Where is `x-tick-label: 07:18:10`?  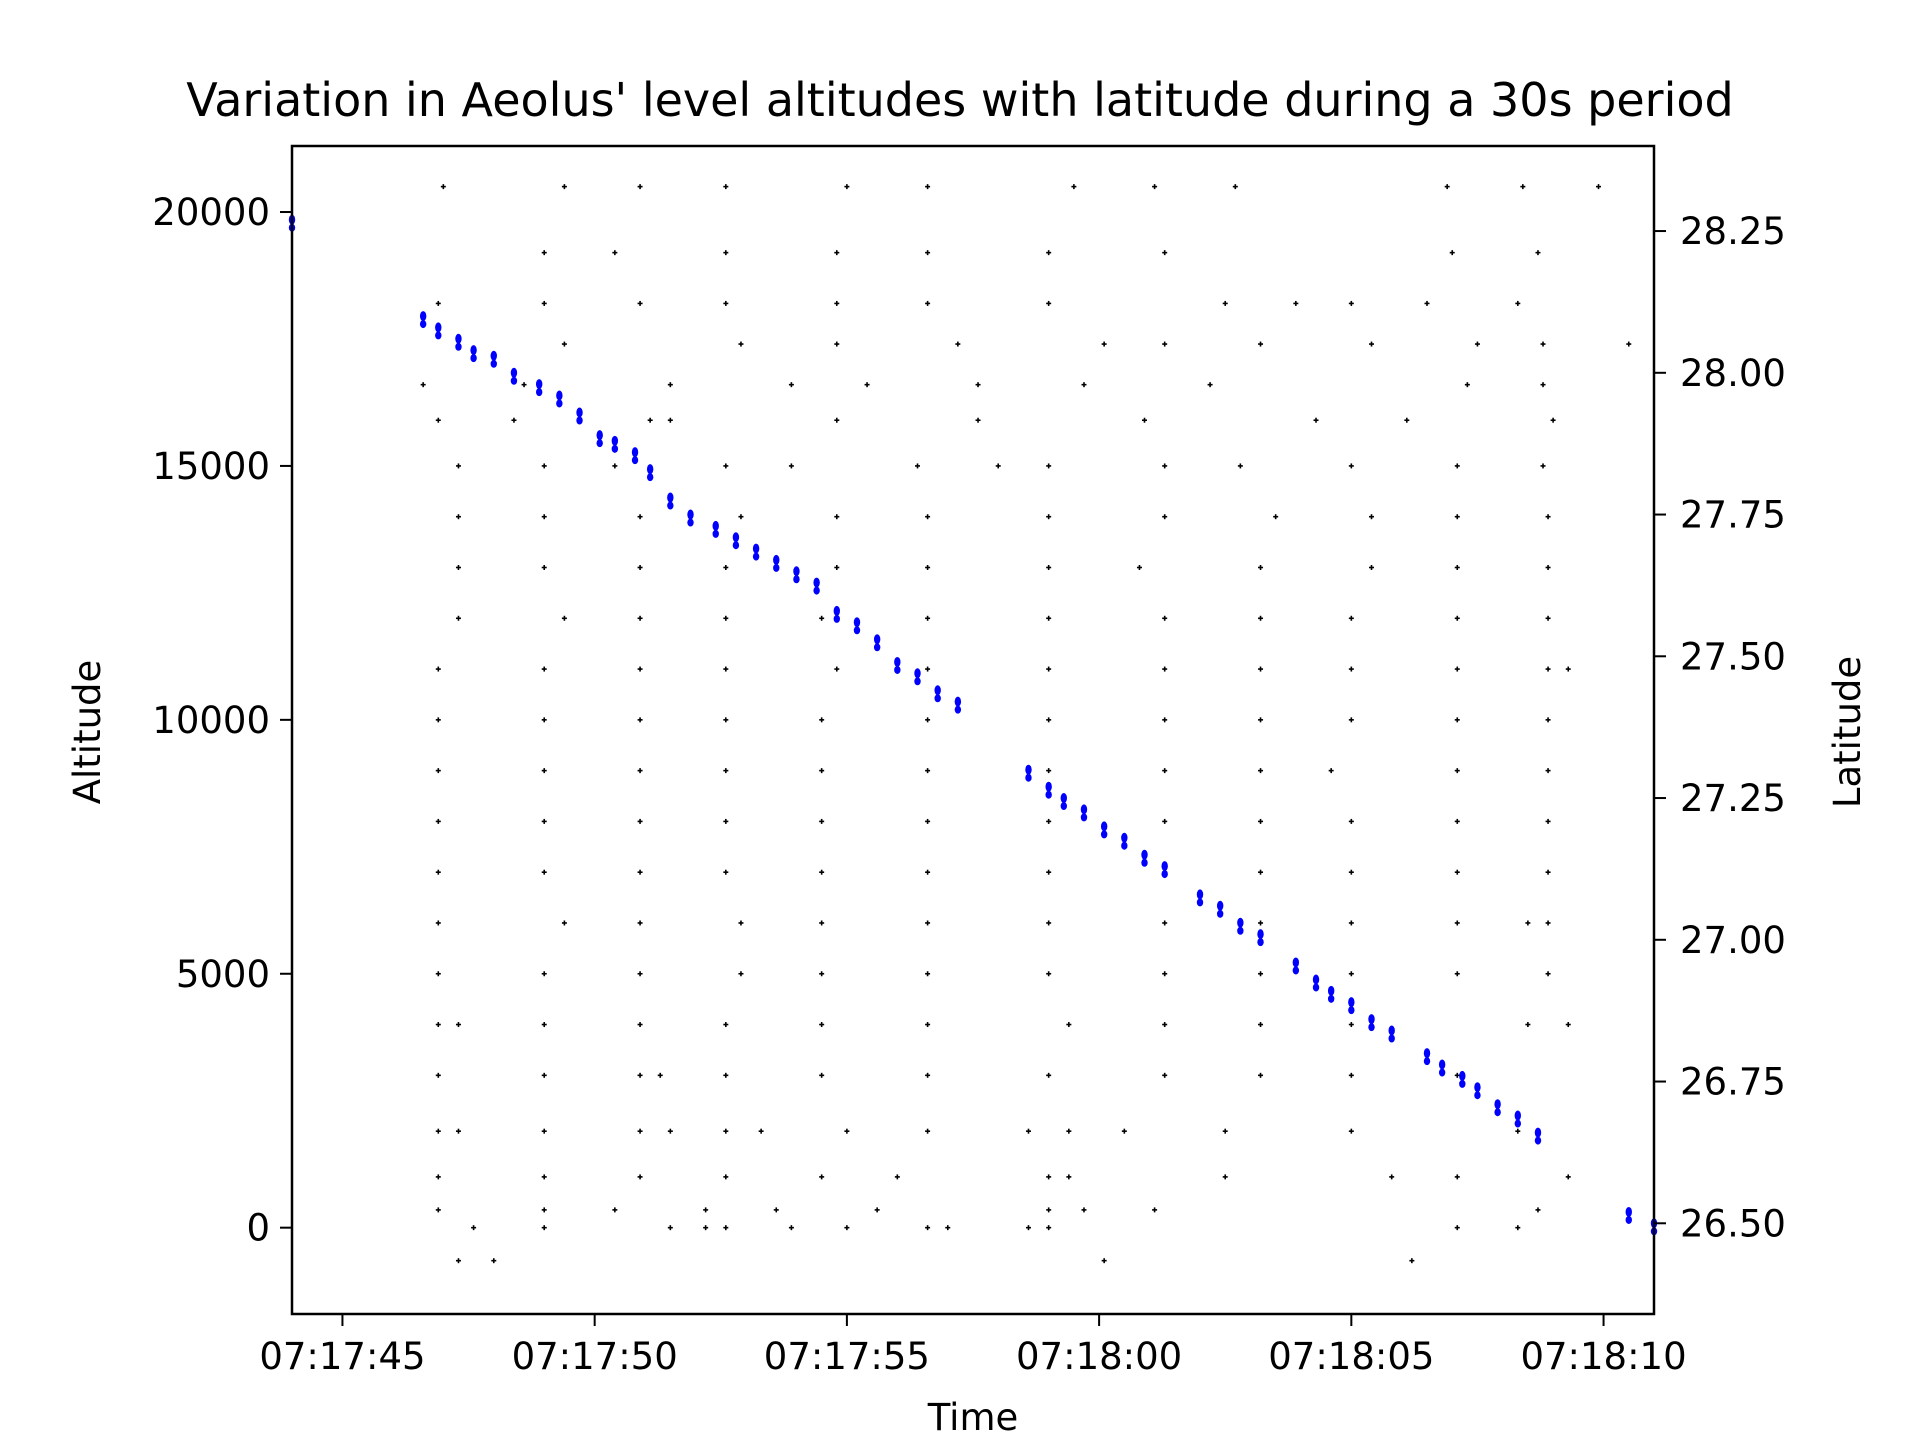
x-tick-label: 07:18:10 is located at coordinates (1603, 1356).